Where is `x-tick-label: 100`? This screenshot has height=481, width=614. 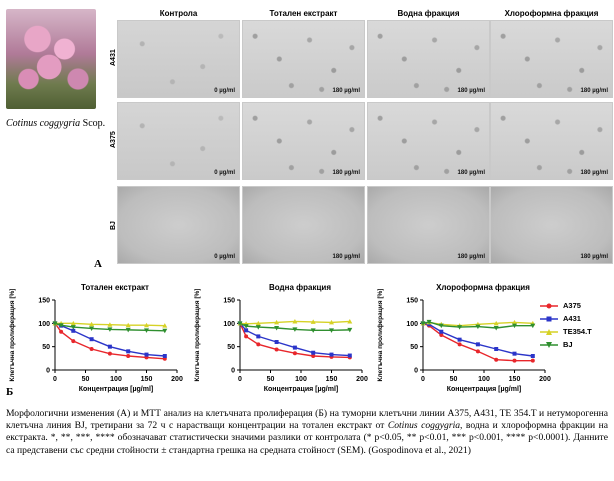 x-tick-label: 100 is located at coordinates (301, 379).